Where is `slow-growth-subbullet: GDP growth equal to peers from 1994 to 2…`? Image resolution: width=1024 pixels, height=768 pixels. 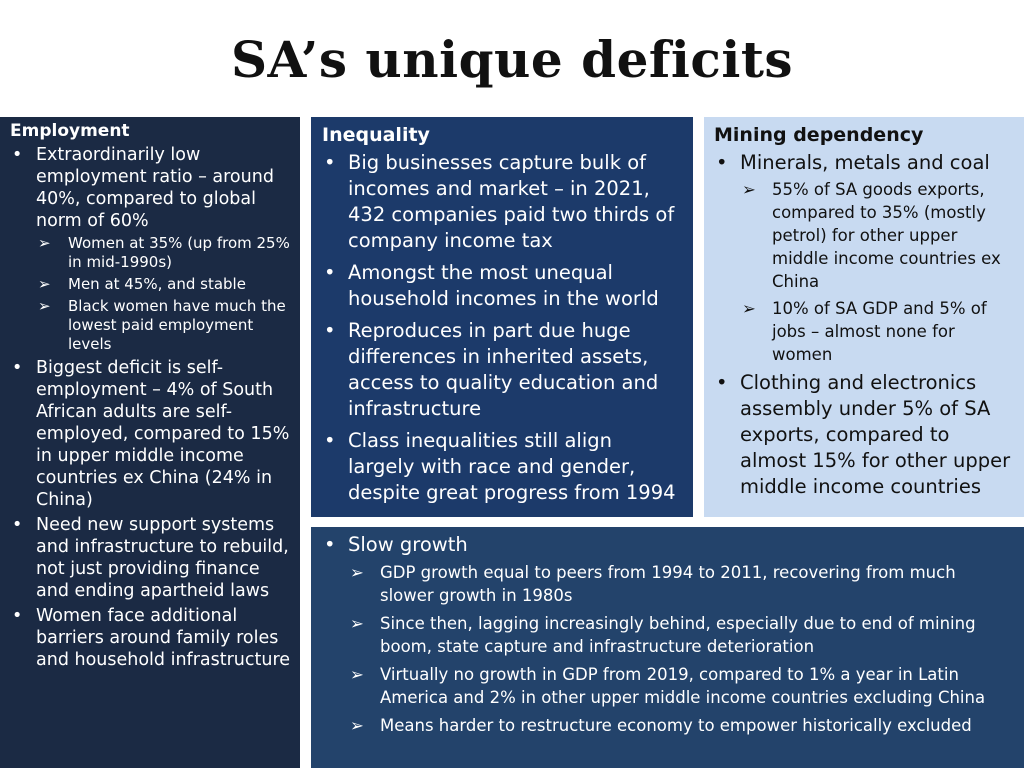 slow-growth-subbullet: GDP growth equal to peers from 1994 to 2… is located at coordinates (681, 584).